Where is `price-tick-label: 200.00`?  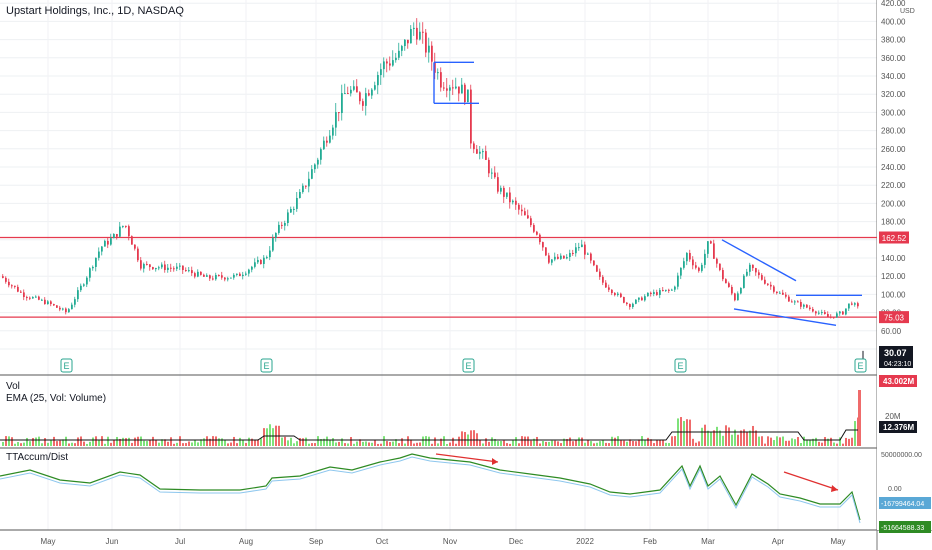
price-tick-label: 200.00 is located at coordinates (893, 203).